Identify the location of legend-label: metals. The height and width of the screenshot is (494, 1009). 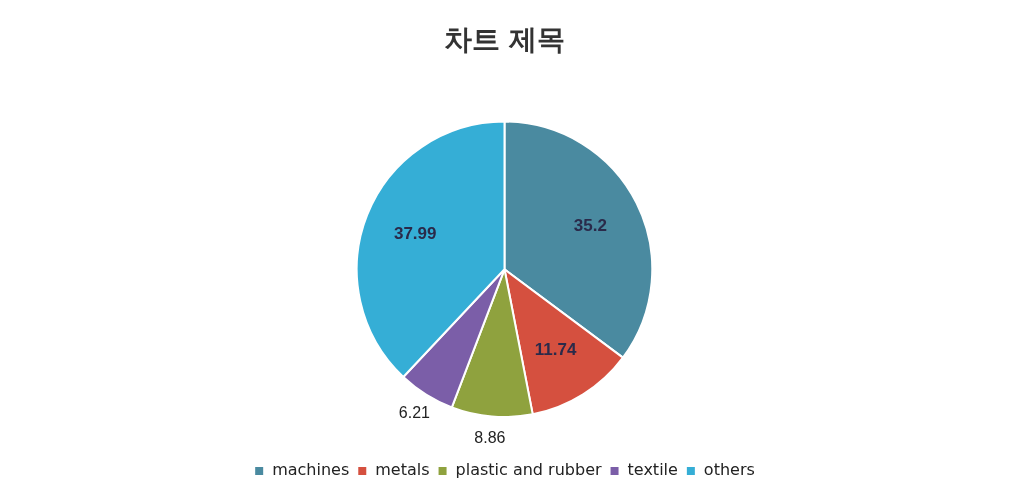
(402, 470).